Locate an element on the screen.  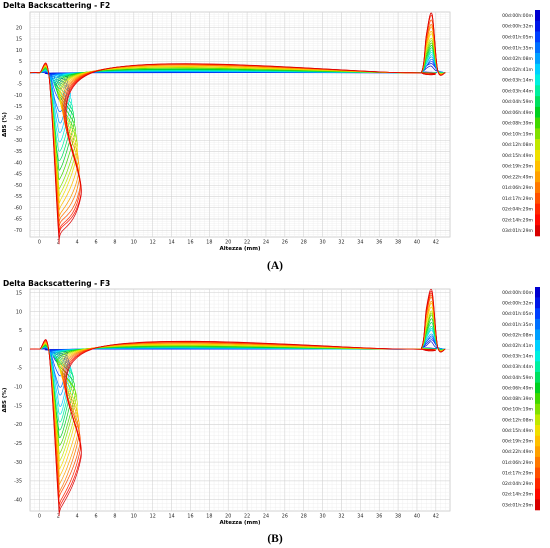
x-tick-label: 4 is located at coordinates (77, 517).